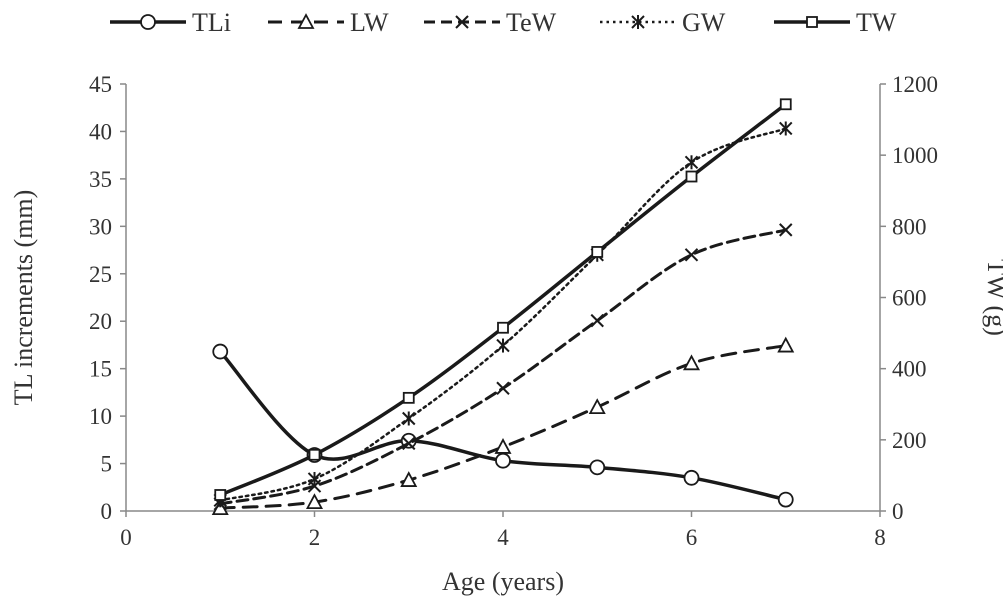  I want to click on legend-item-tew: TeW, so click(490, 22).